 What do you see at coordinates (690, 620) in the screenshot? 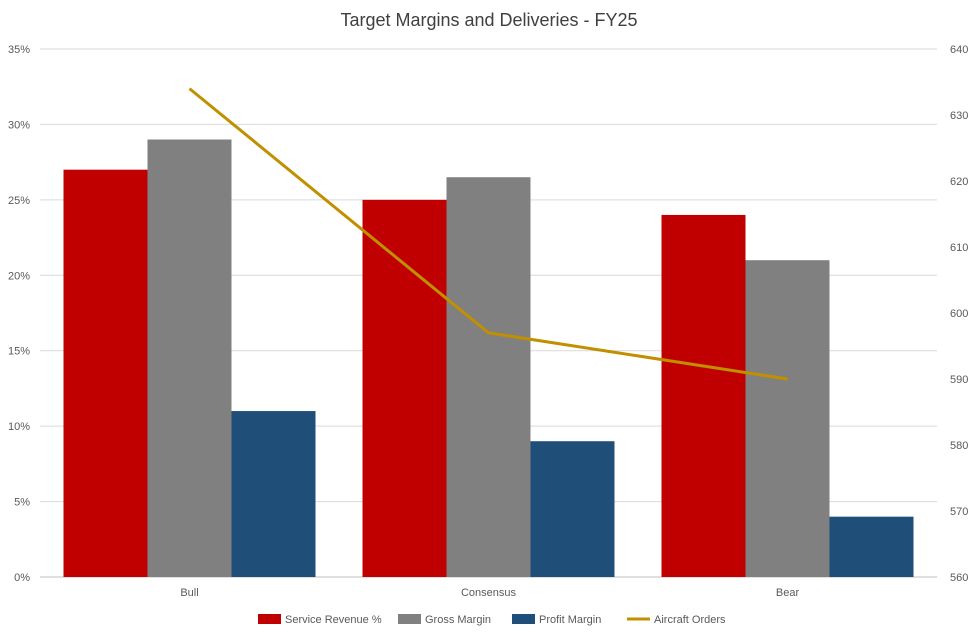
I see `legend-label: Aircraft Orders` at bounding box center [690, 620].